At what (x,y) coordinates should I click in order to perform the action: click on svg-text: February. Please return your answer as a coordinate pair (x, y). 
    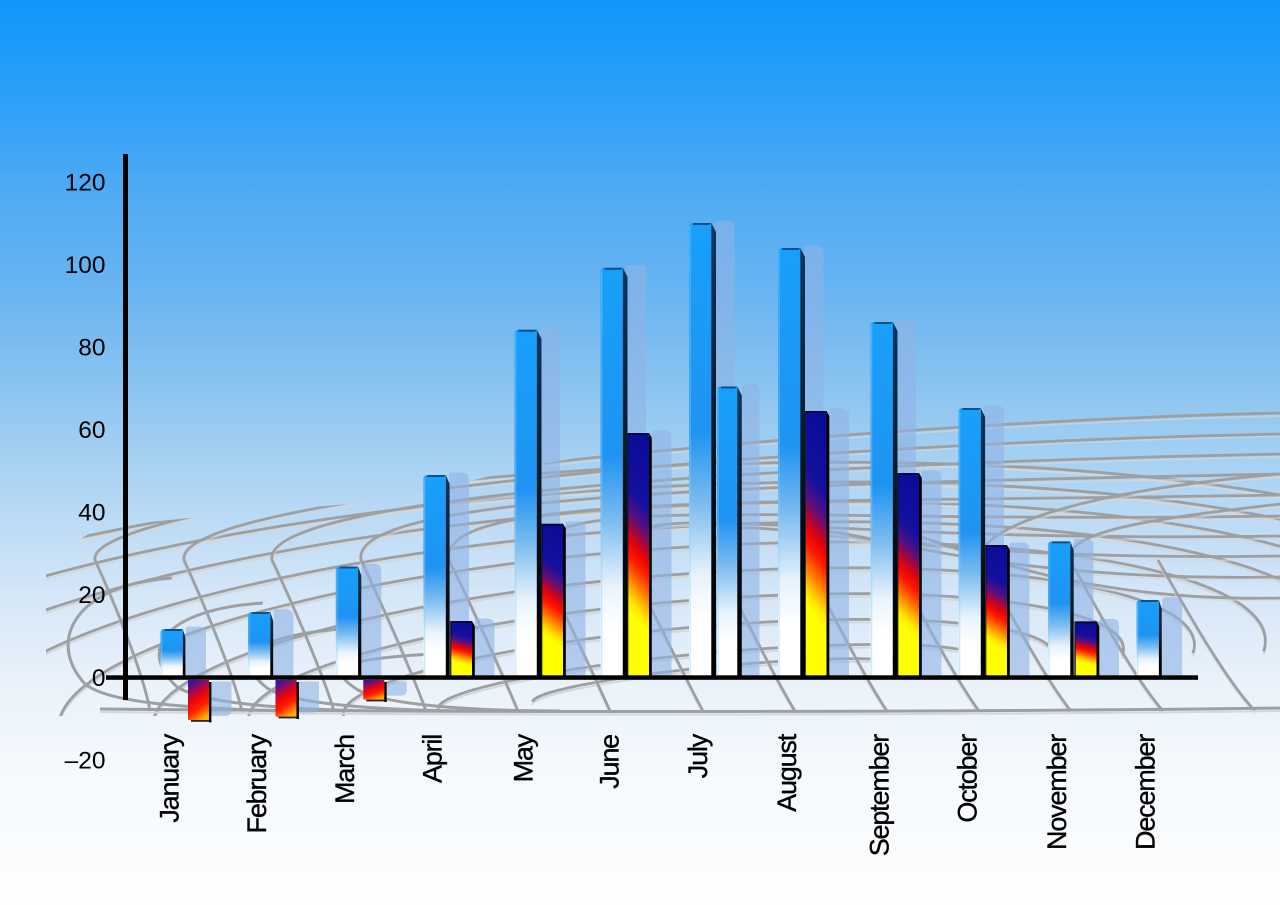
    Looking at the image, I should click on (257, 783).